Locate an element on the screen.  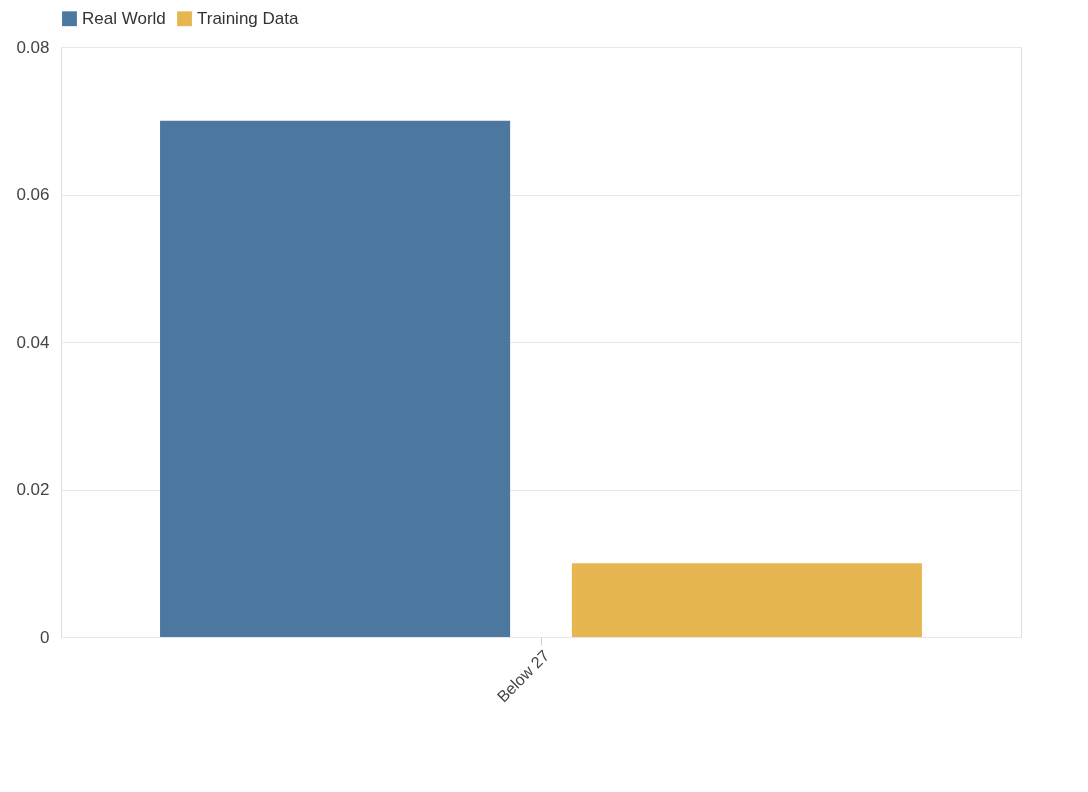
y-tick-label: 0.02 is located at coordinates (33, 489).